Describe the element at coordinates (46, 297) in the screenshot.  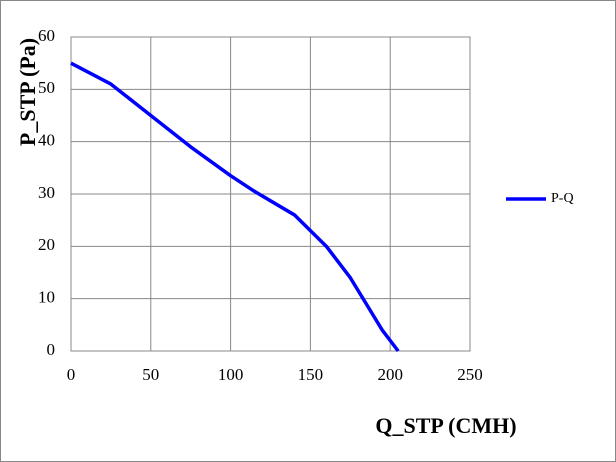
I see `y-tick-label: 10` at that location.